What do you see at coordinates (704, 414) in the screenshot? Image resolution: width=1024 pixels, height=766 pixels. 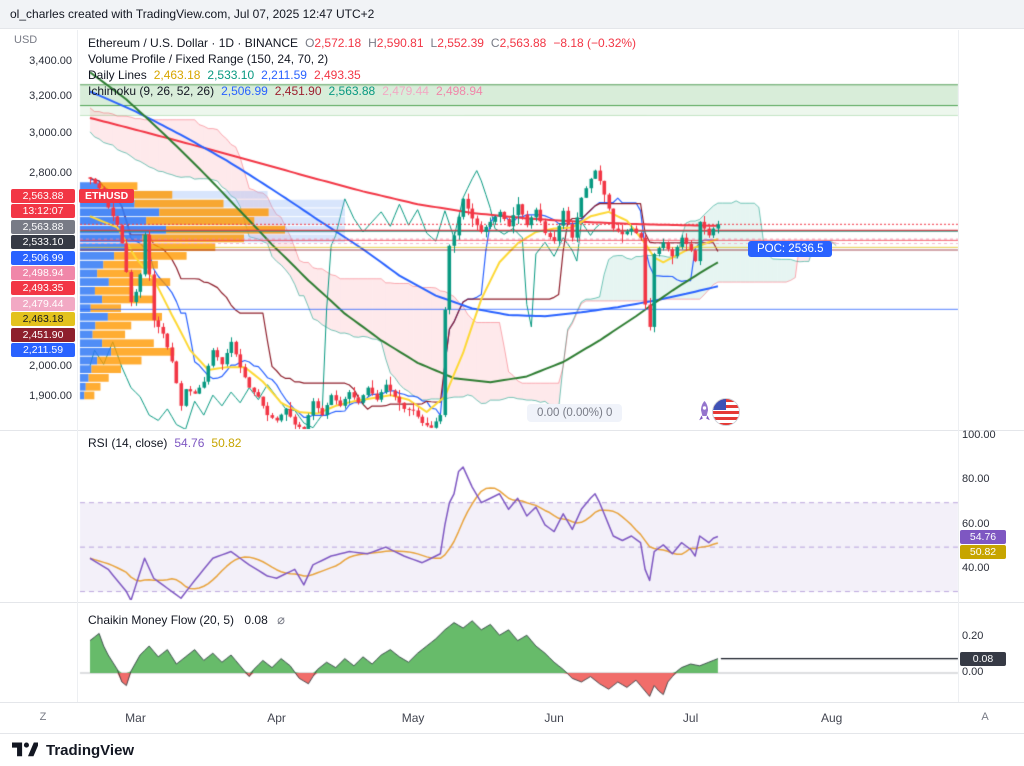 I see `rocket-icon` at bounding box center [704, 414].